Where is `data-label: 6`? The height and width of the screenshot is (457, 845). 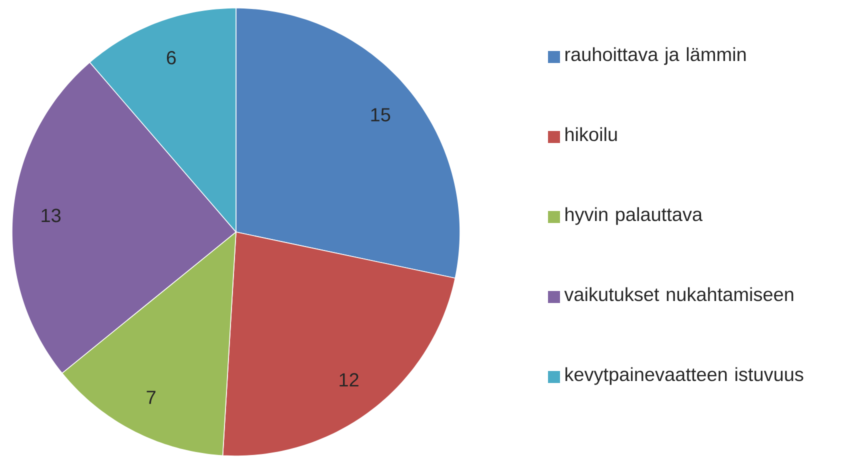
data-label: 6 is located at coordinates (171, 57).